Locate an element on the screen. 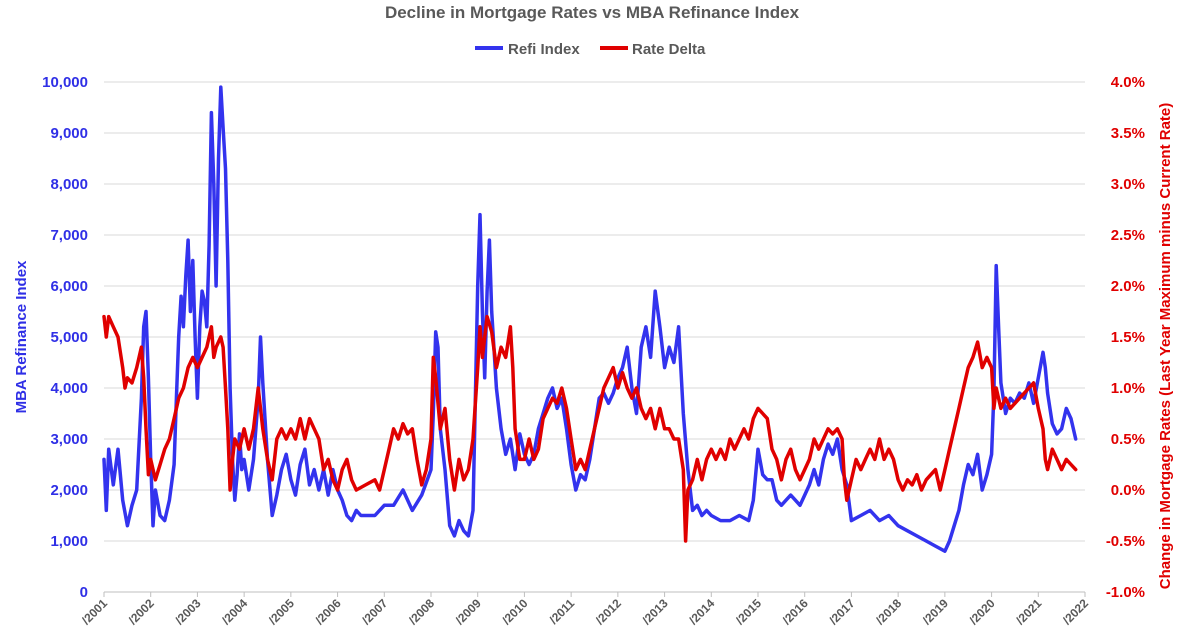 This screenshot has height=630, width=1183. y-left-tick-label: 7,000 is located at coordinates (69, 235).